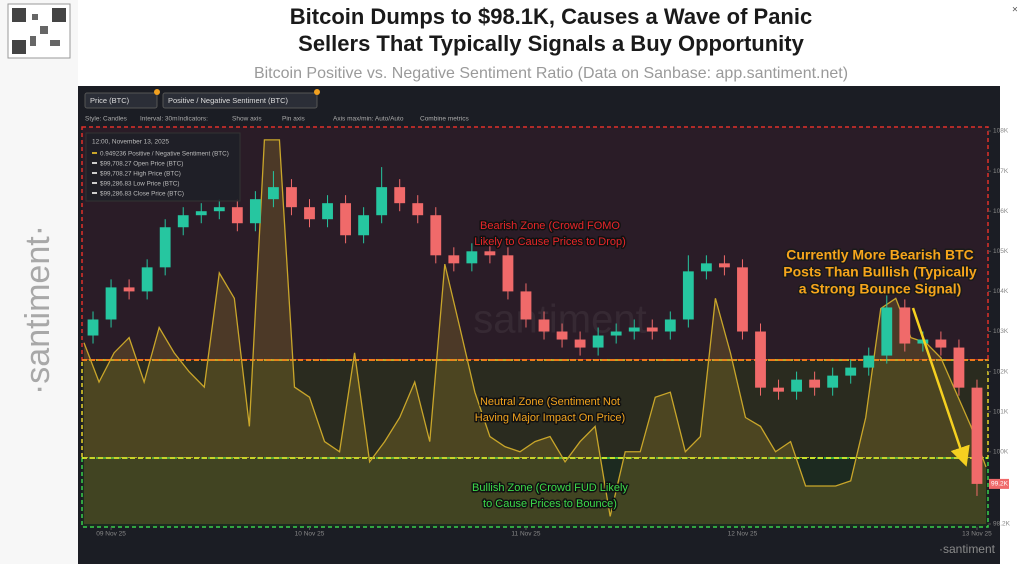  What do you see at coordinates (967, 549) in the screenshot?
I see `corner-brand: ·santiment` at bounding box center [967, 549].